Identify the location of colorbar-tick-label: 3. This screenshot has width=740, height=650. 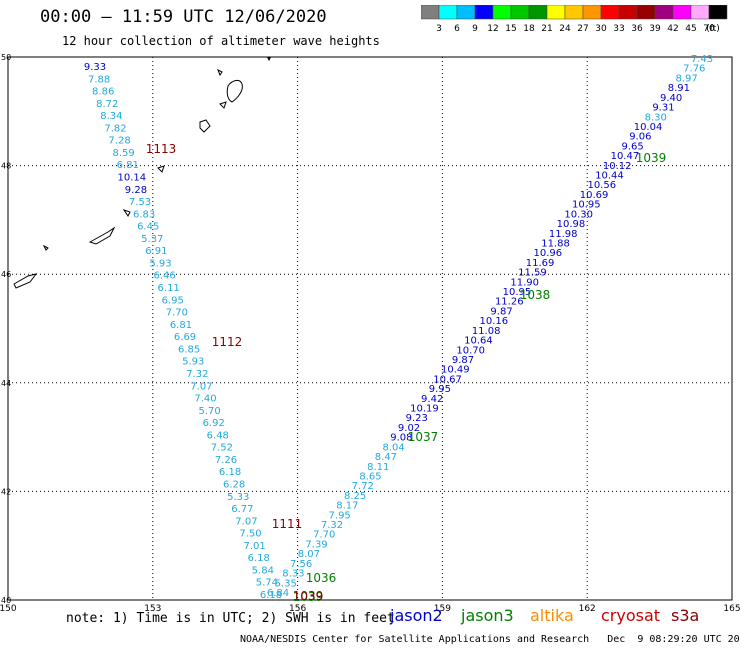
(439, 29).